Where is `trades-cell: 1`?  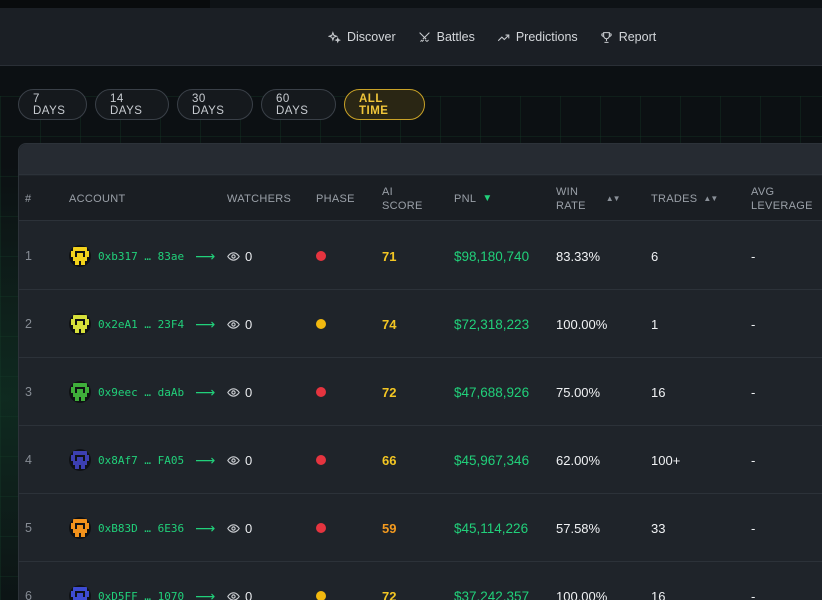 trades-cell: 1 is located at coordinates (655, 324).